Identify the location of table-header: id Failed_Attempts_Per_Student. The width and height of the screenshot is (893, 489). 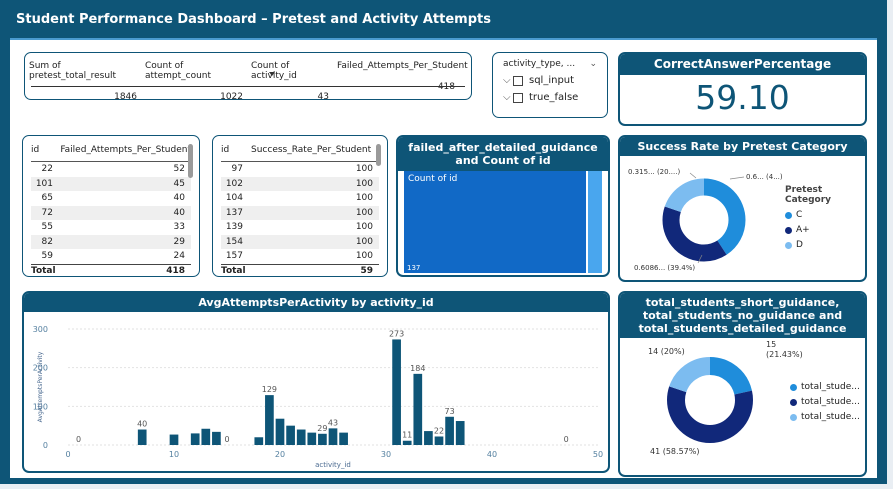
(111, 150).